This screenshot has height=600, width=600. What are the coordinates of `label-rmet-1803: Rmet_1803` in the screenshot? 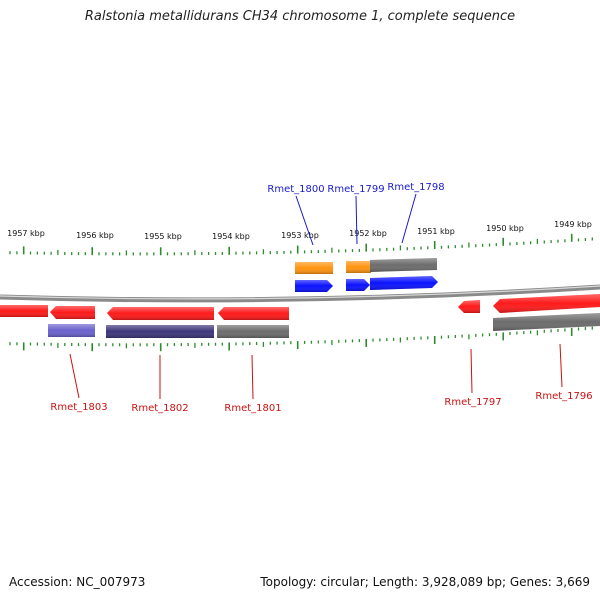 It's located at (78, 407).